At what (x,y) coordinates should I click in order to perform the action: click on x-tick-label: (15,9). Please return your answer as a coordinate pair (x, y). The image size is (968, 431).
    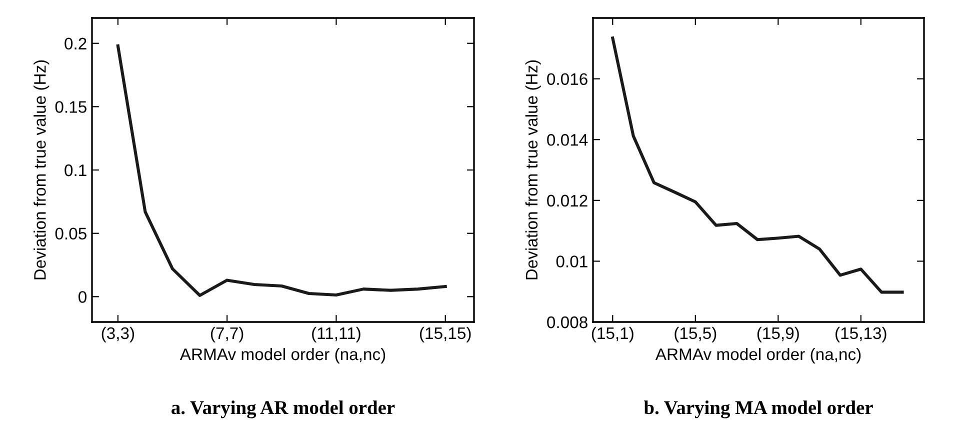
    Looking at the image, I should click on (778, 334).